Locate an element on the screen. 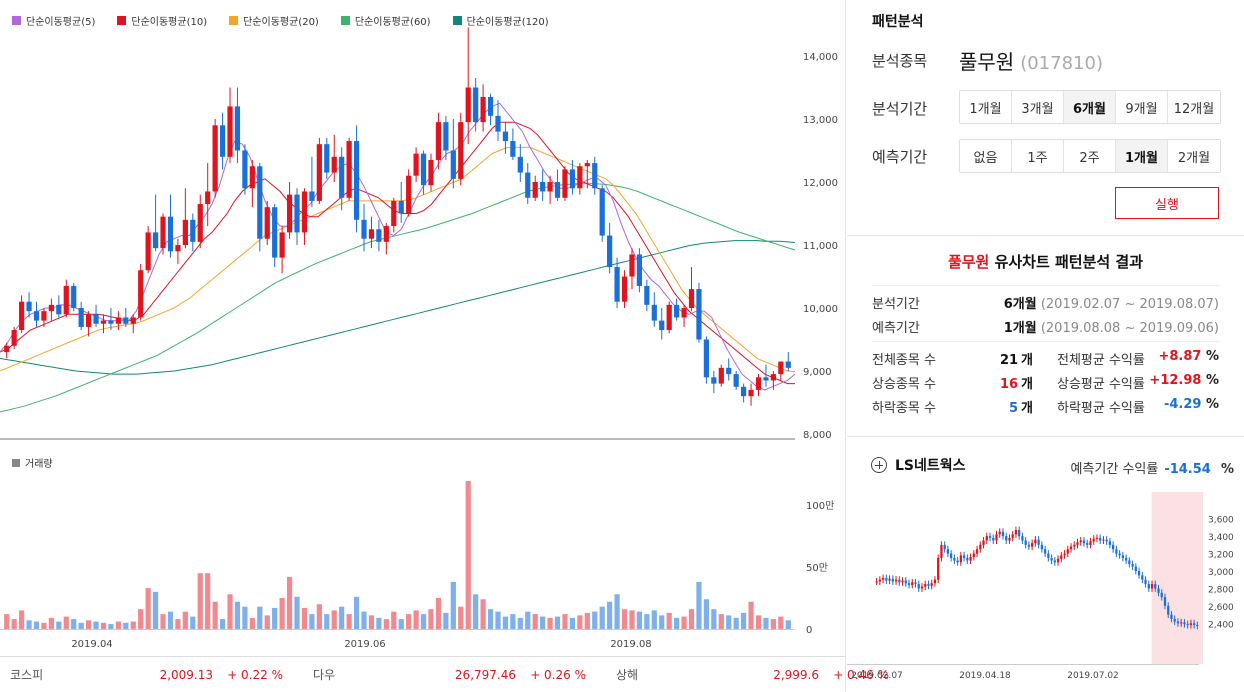 This screenshot has height=692, width=1244. mini-y-tick-label: 2,400 is located at coordinates (1221, 625).